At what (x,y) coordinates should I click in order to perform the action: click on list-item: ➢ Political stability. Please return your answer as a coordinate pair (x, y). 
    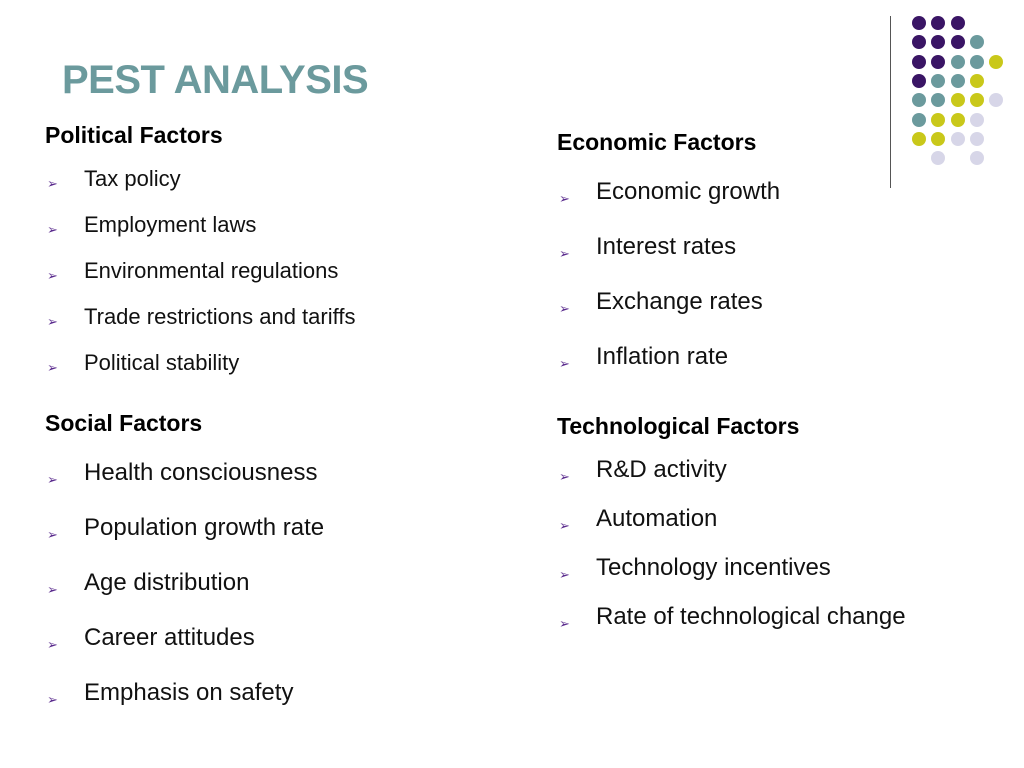
    Looking at the image, I should click on (200, 373).